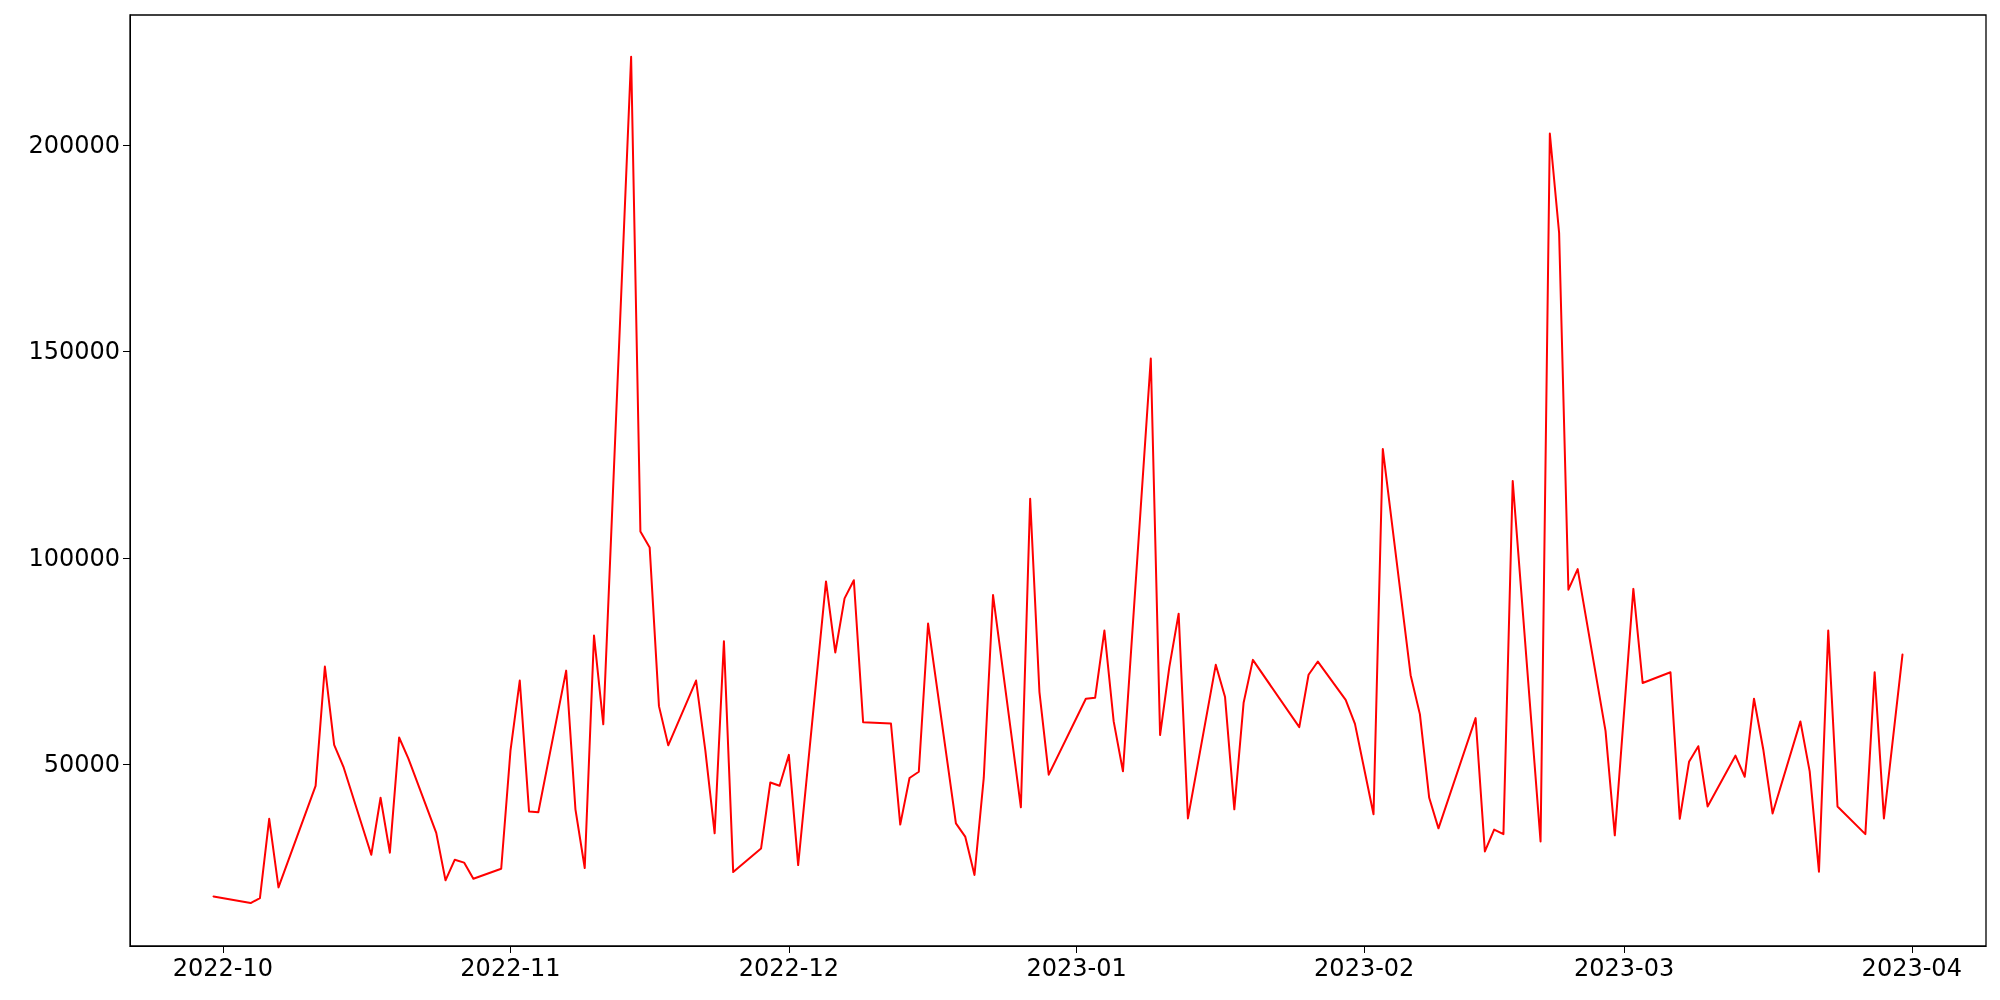 The height and width of the screenshot is (1000, 2000). Describe the element at coordinates (81, 764) in the screenshot. I see `y-tick-label: 50000` at that location.